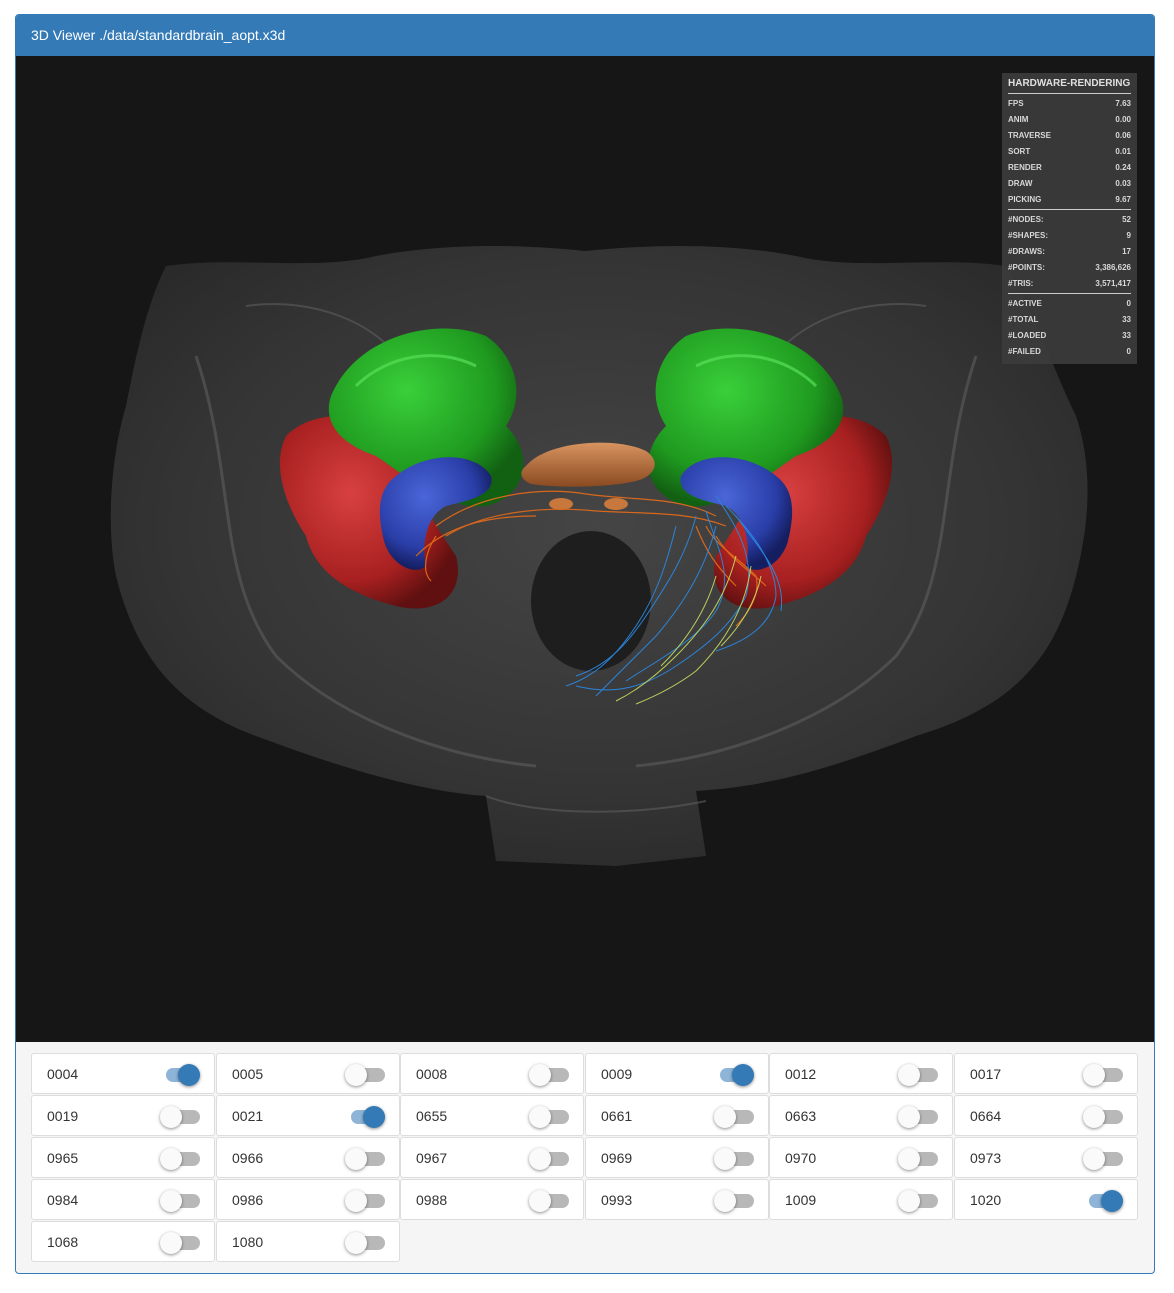  I want to click on neuron-id-label: 0664, so click(986, 1116).